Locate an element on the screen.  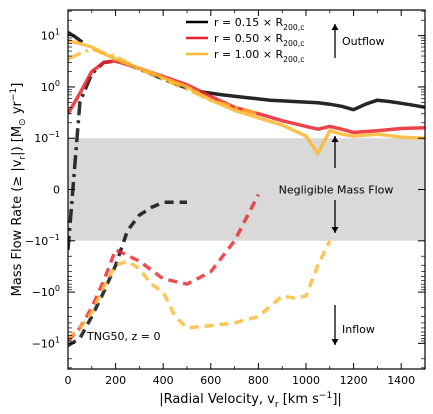
legend-label-1: r = 0.15 × R200,c​ is located at coordinates (259, 24).